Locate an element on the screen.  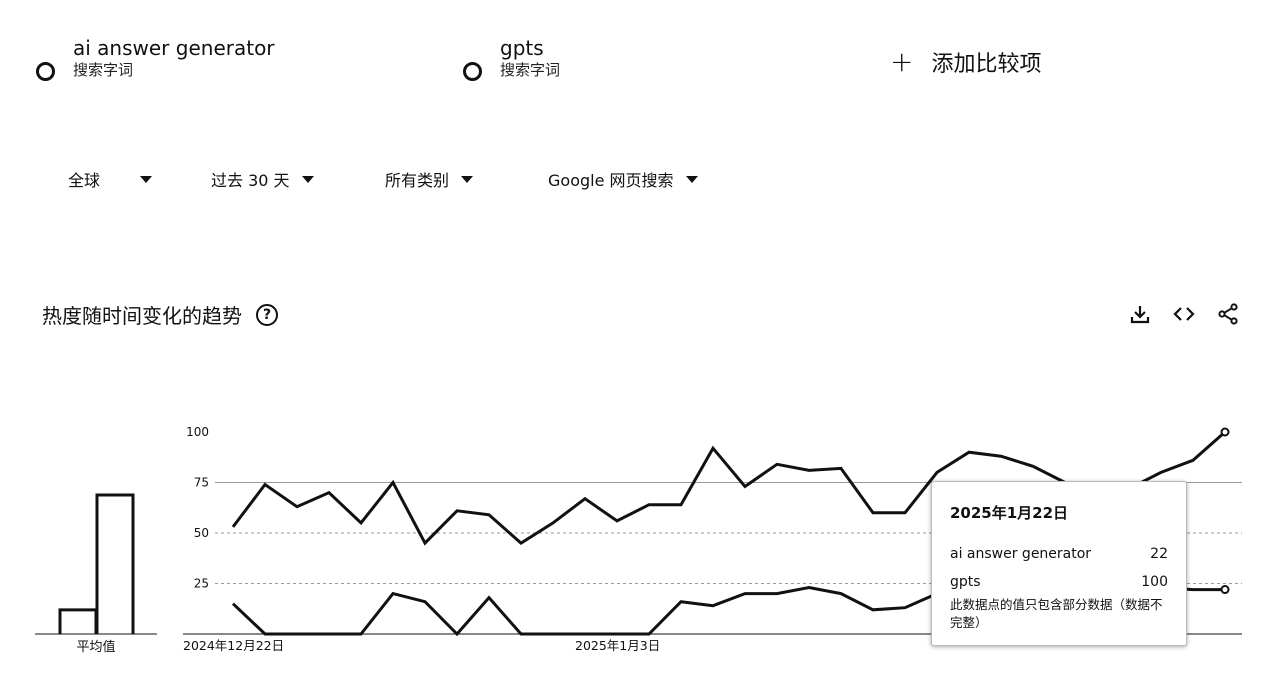
filter-label: Google 网页搜索 is located at coordinates (611, 180).